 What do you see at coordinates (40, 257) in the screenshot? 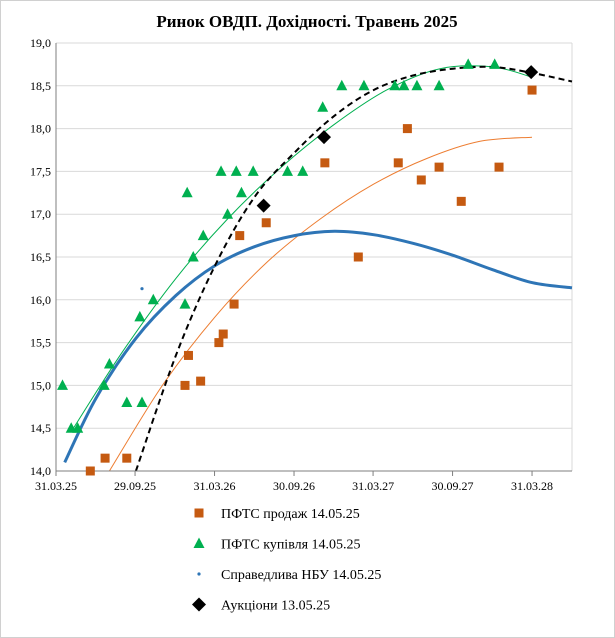
I see `y-tick-label: 16,5` at bounding box center [40, 257].